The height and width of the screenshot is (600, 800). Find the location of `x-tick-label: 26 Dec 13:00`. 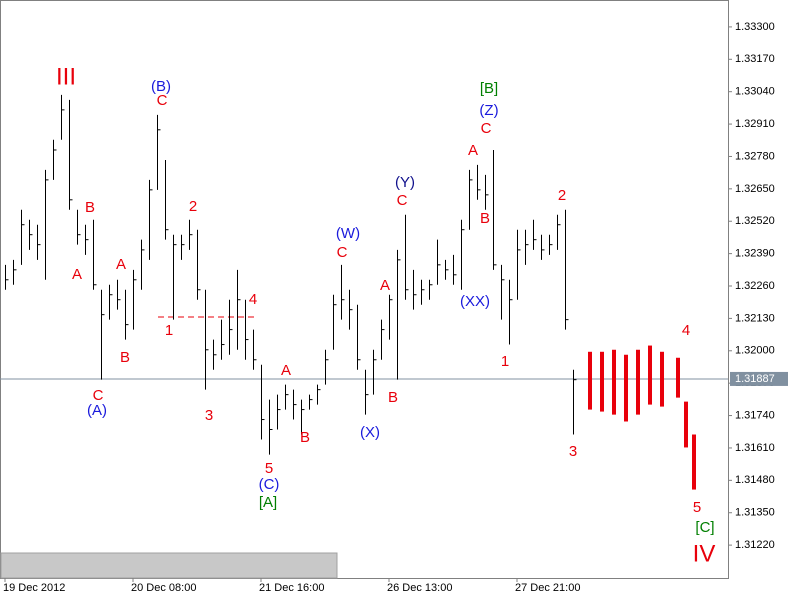

x-tick-label: 26 Dec 13:00 is located at coordinates (419, 588).